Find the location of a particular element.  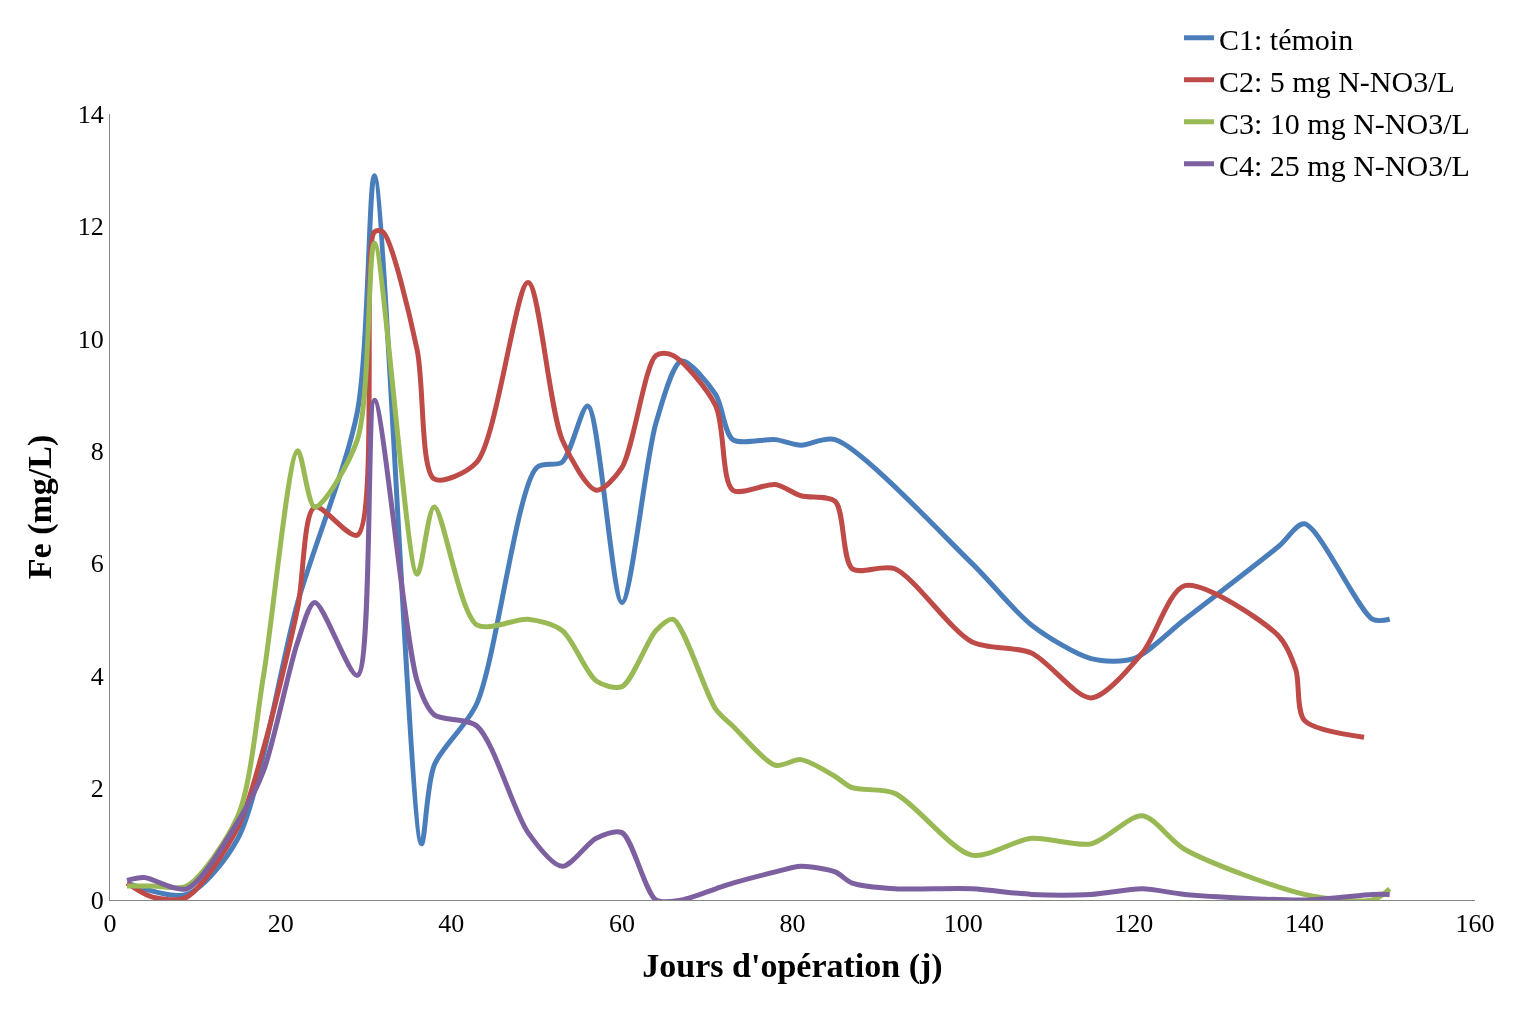

x-tick-label: 100 is located at coordinates (963, 924).